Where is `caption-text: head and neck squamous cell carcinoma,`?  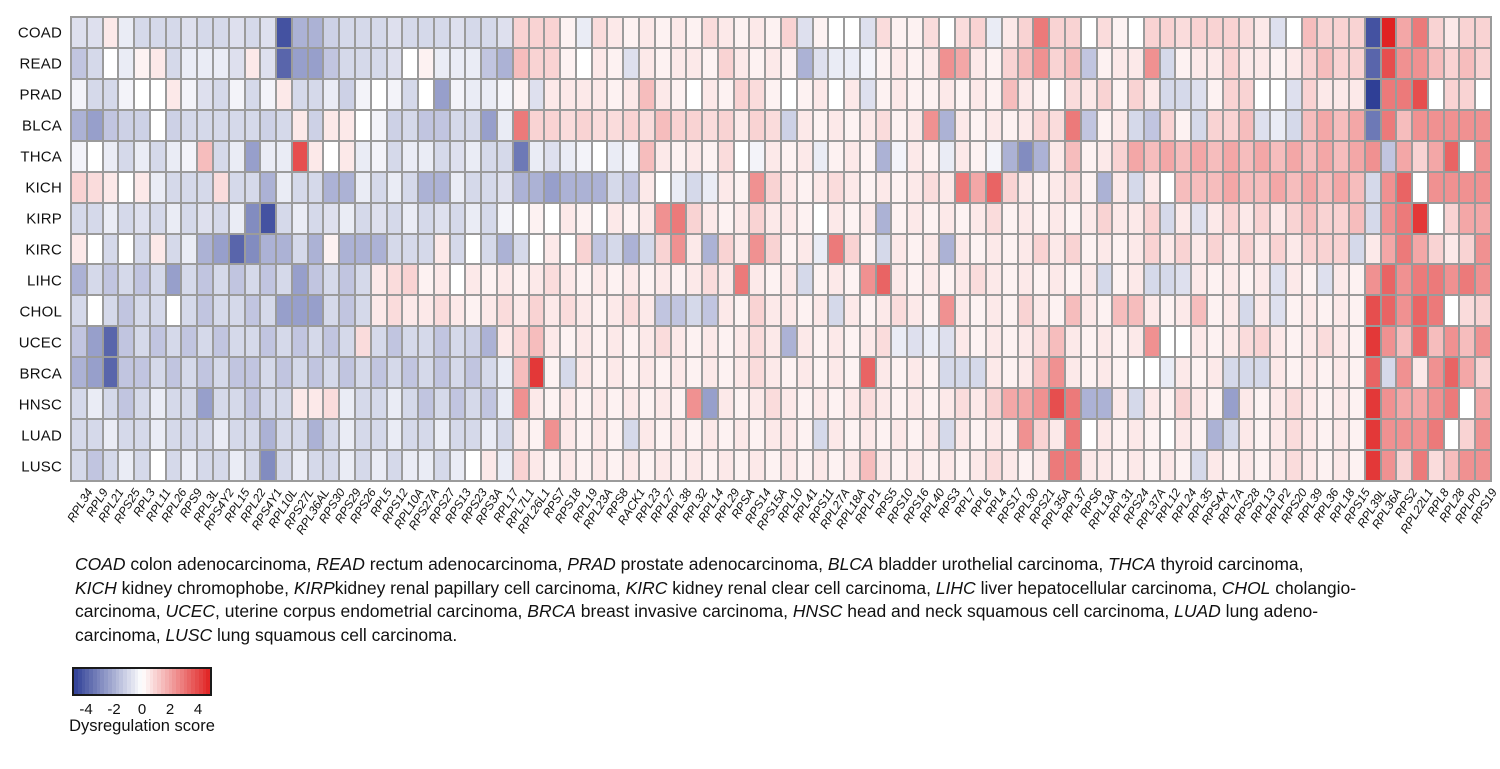
caption-text: head and neck squamous cell carcinoma, is located at coordinates (1008, 611).